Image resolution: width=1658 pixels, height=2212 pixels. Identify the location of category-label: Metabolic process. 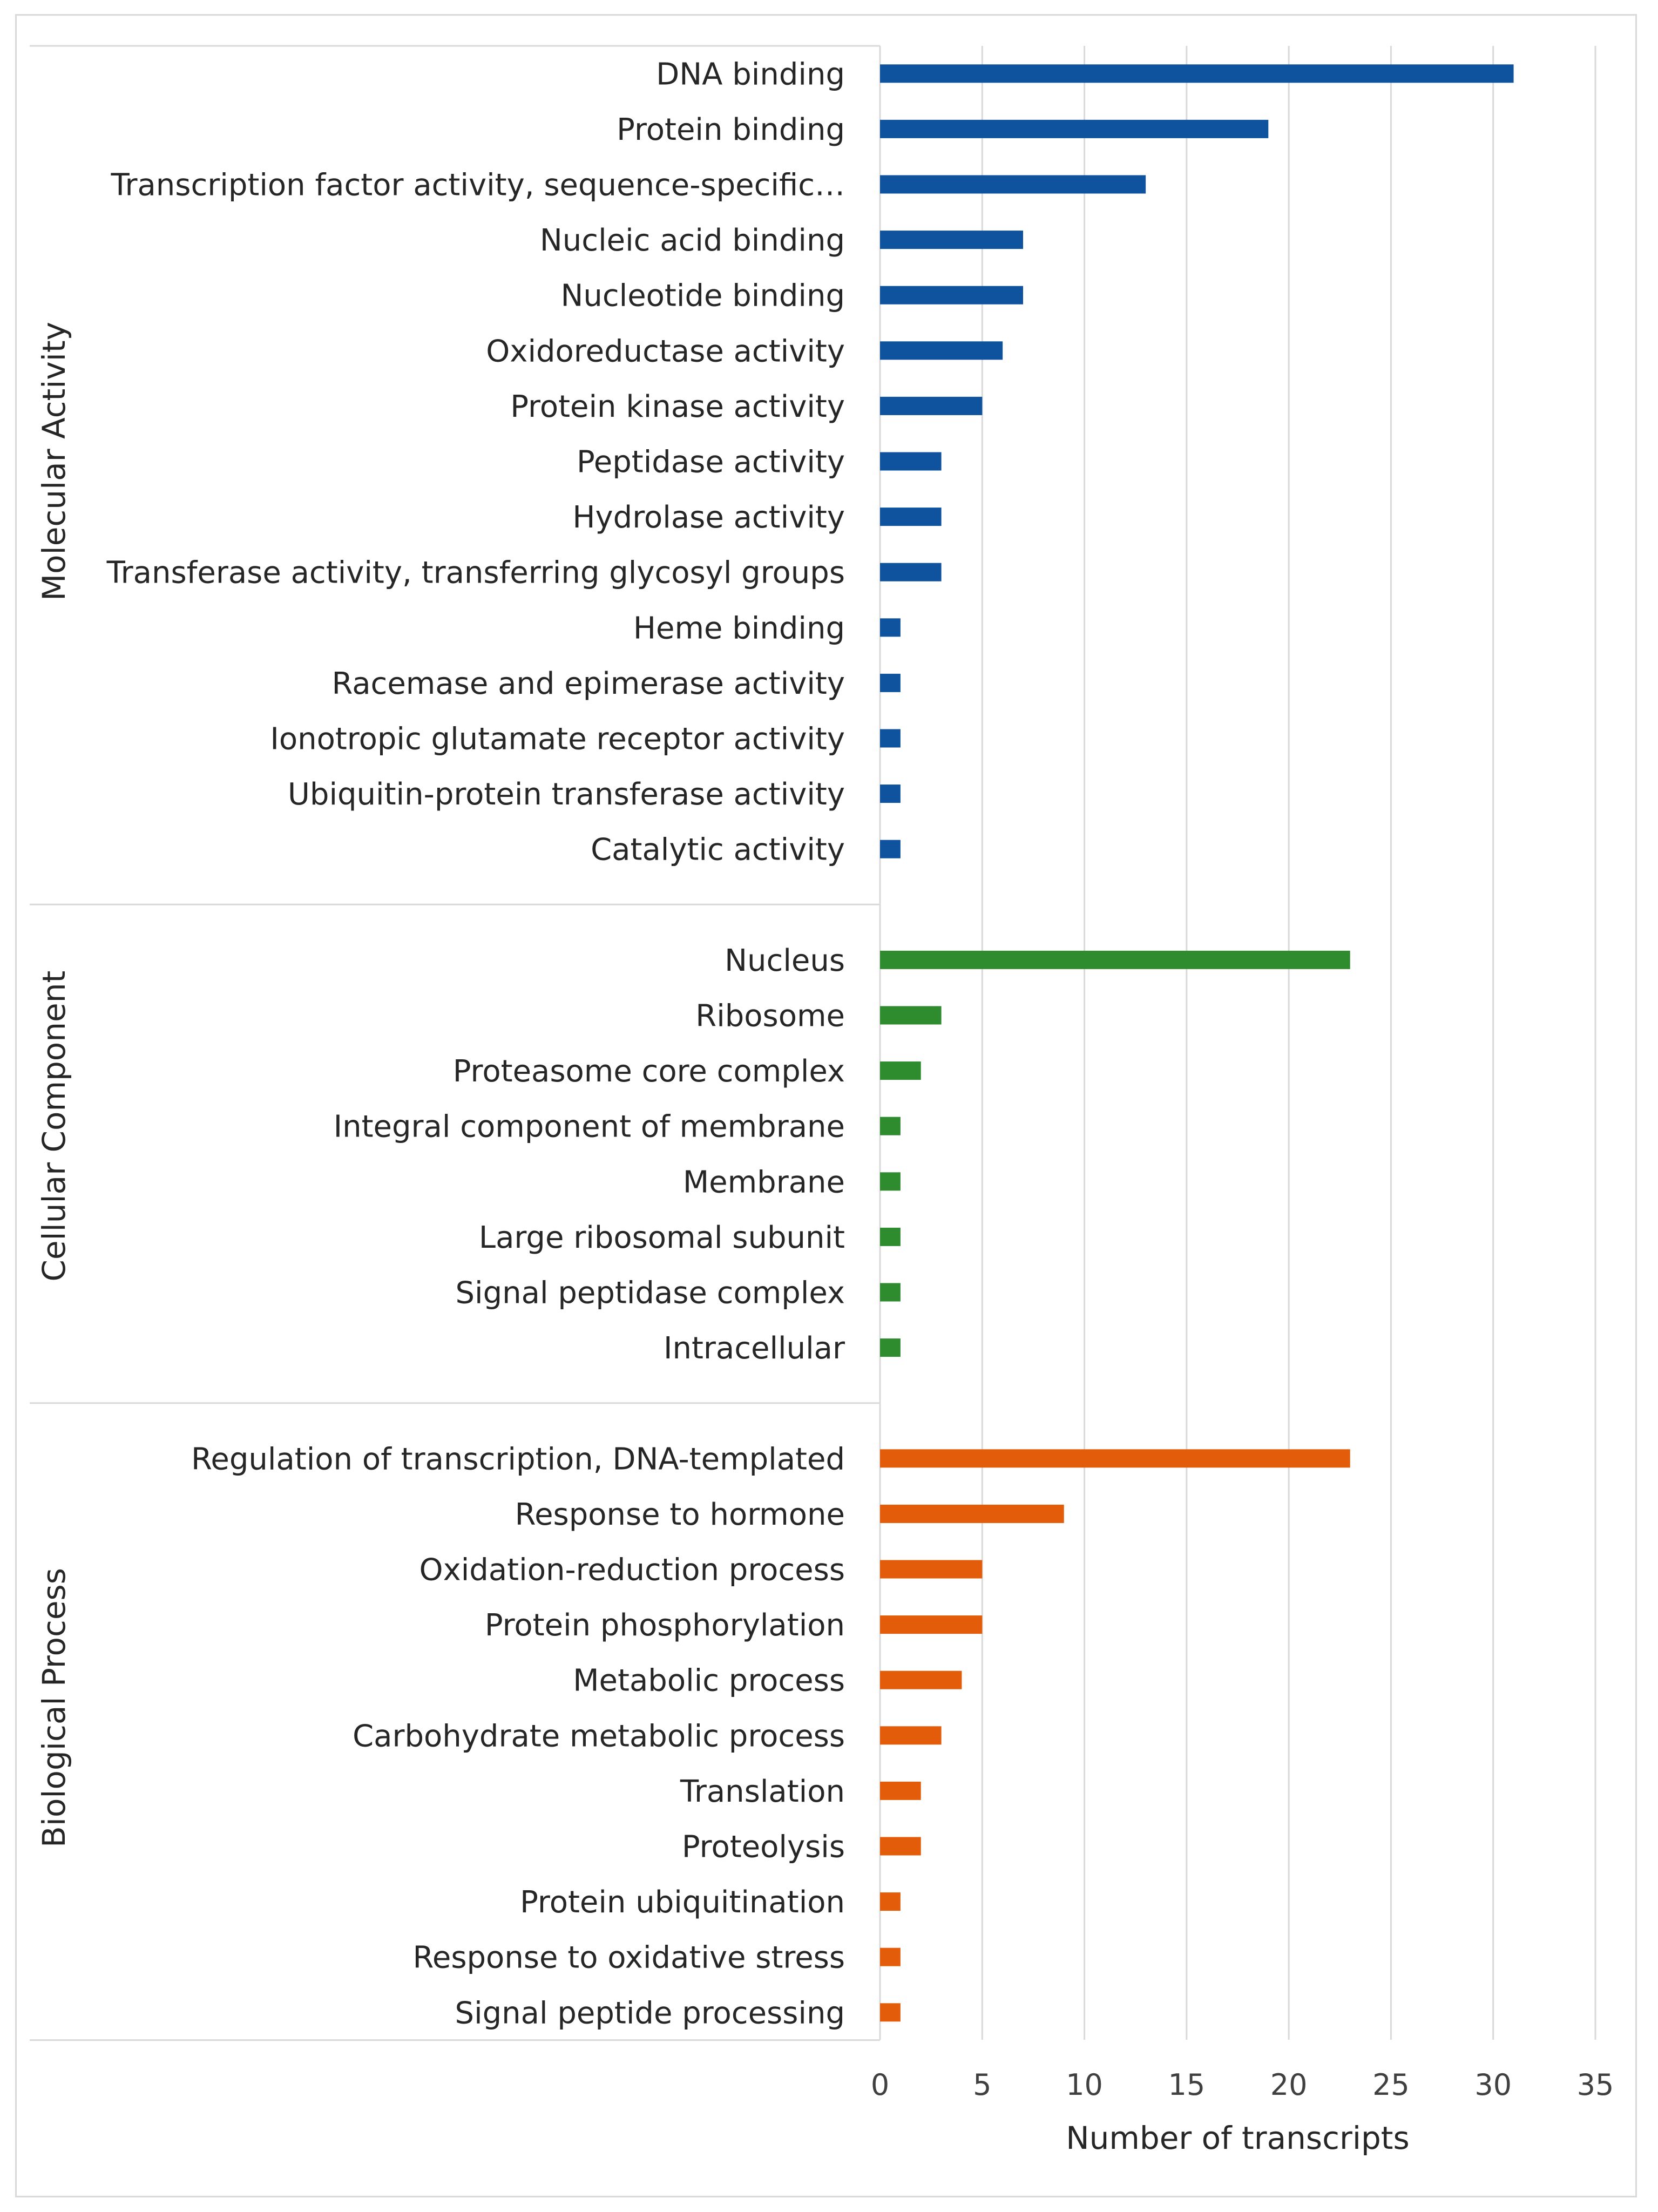
(709, 1681).